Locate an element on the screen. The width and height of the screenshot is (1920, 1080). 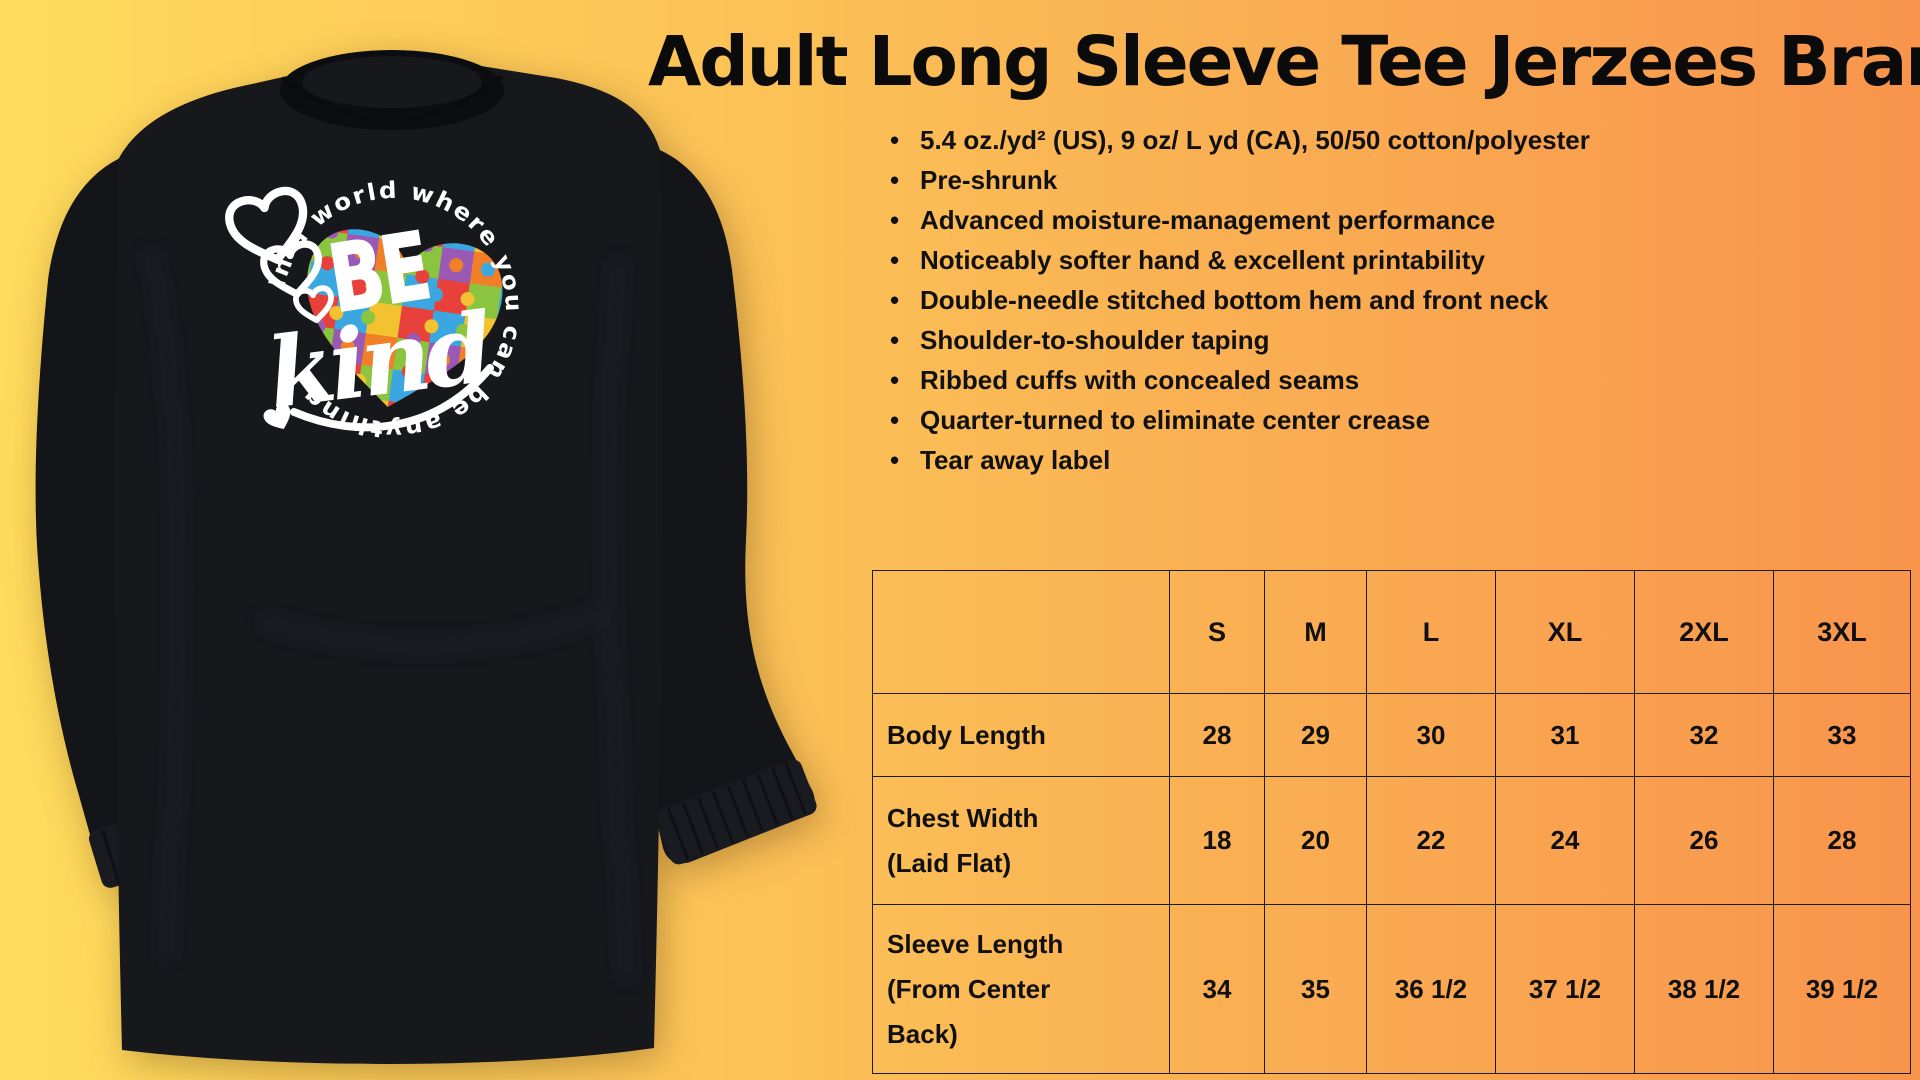
size-value: 24 is located at coordinates (1565, 840).